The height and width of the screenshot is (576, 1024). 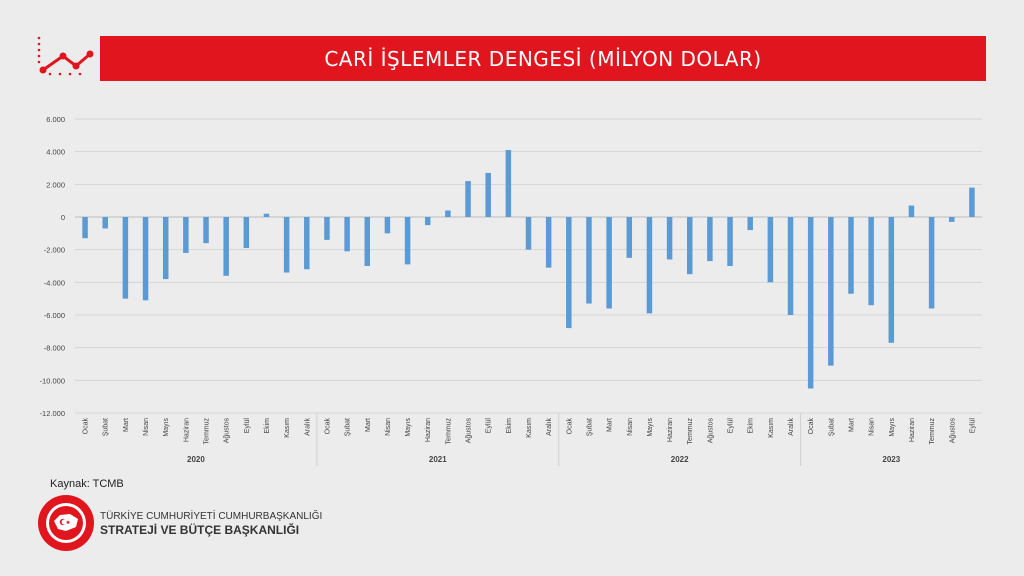 I want to click on institution-line2: STRATEJİ VE BÜTÇE BAŞKANLIĞI, so click(x=200, y=530).